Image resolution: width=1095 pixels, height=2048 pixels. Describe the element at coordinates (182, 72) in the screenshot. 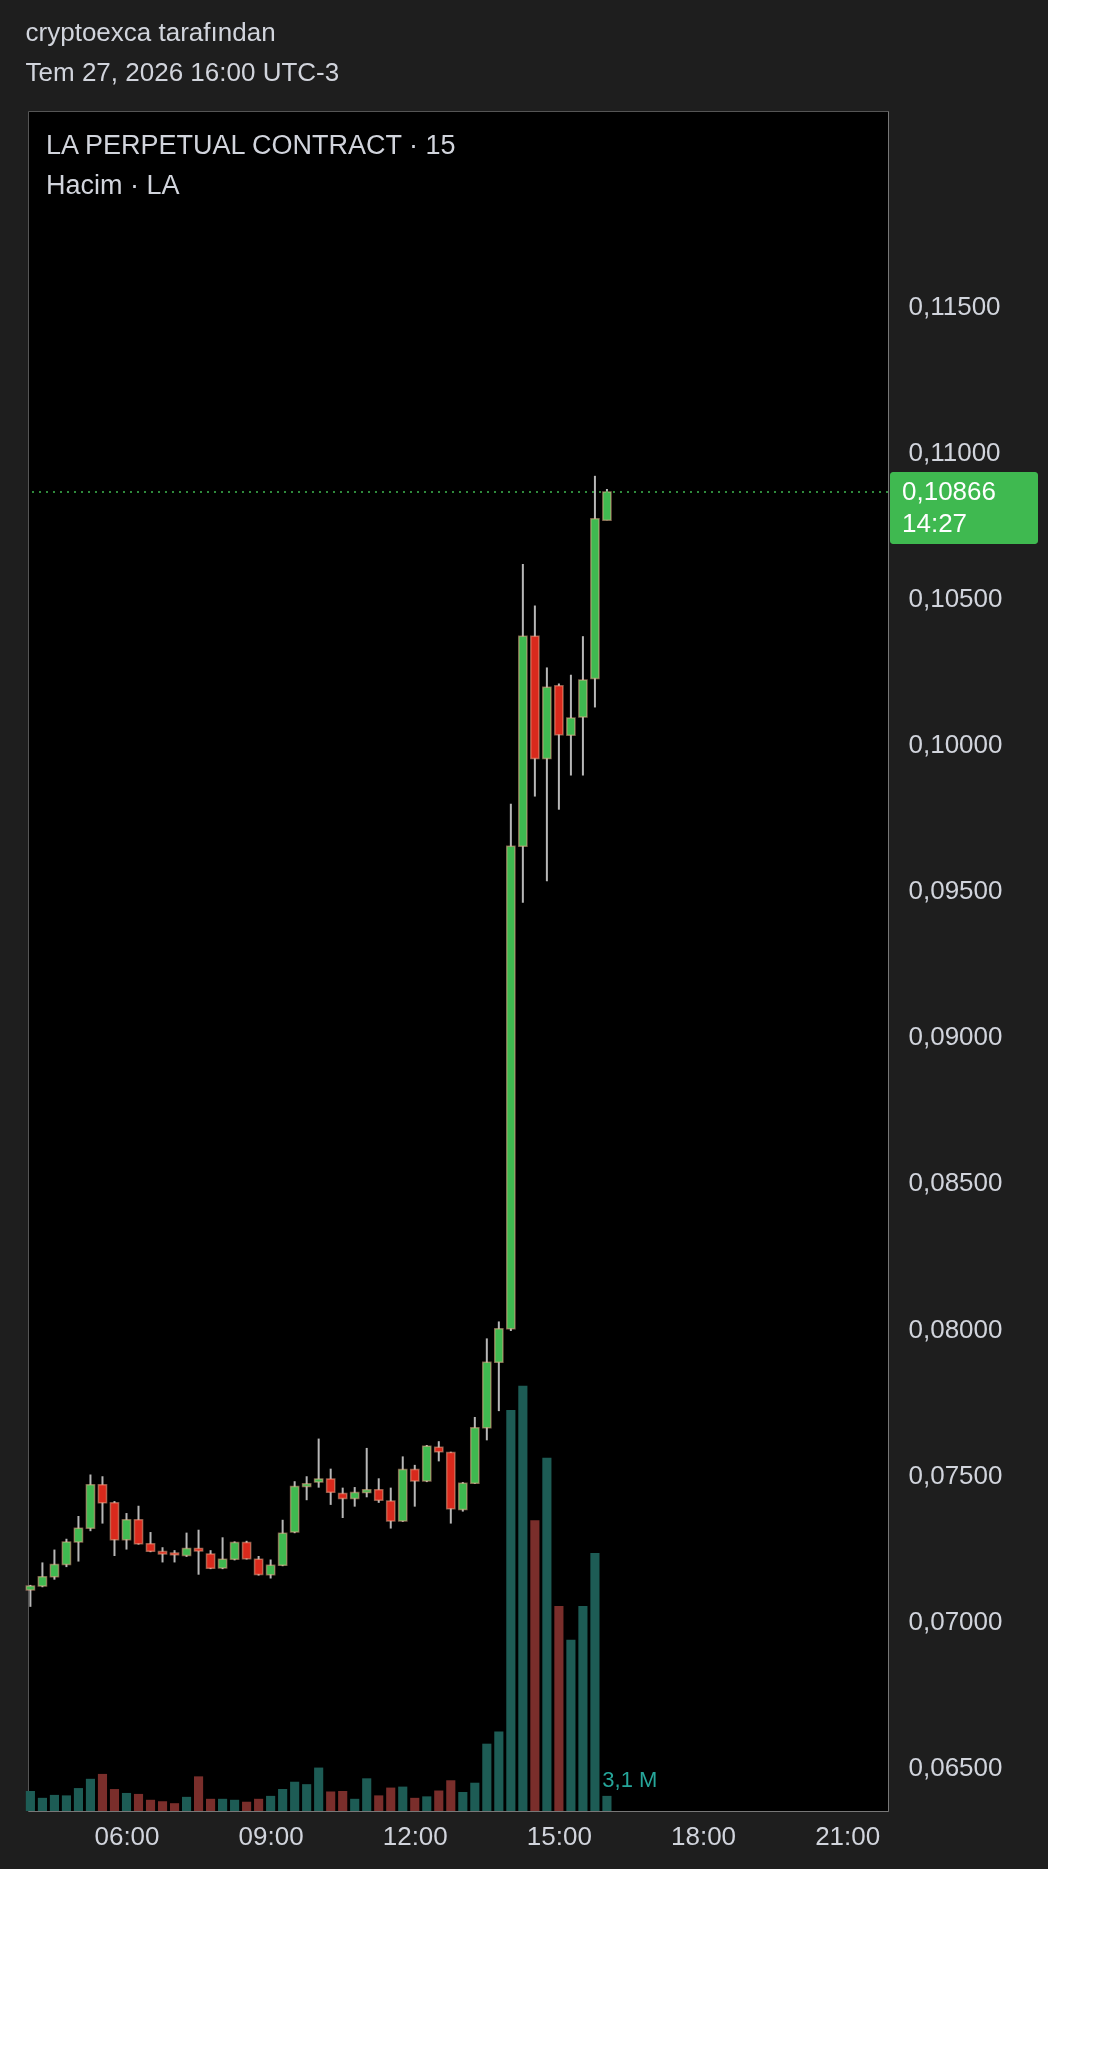

I see `text: Tem 27, 2026 16:00 UTC-3` at that location.